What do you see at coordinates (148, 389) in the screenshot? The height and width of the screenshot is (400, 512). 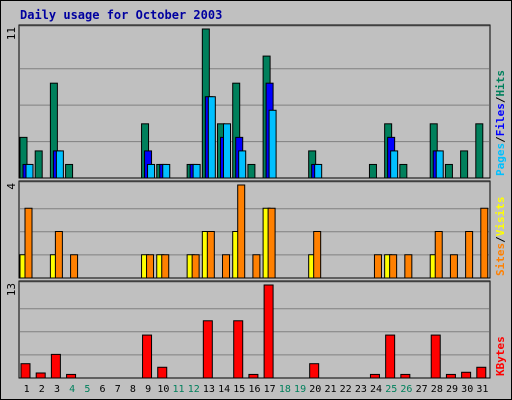 I see `x-tick-label: 9` at bounding box center [148, 389].